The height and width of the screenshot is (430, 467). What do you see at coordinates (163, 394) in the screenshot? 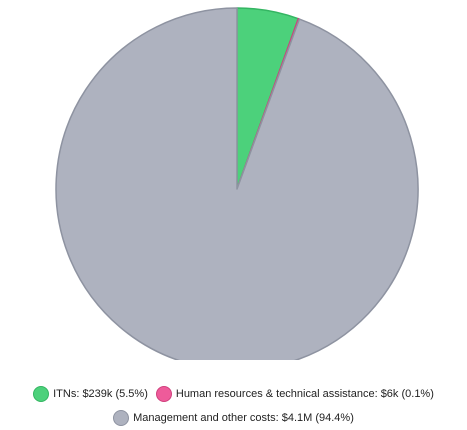
I see `legend-swatch-human-resources` at bounding box center [163, 394].